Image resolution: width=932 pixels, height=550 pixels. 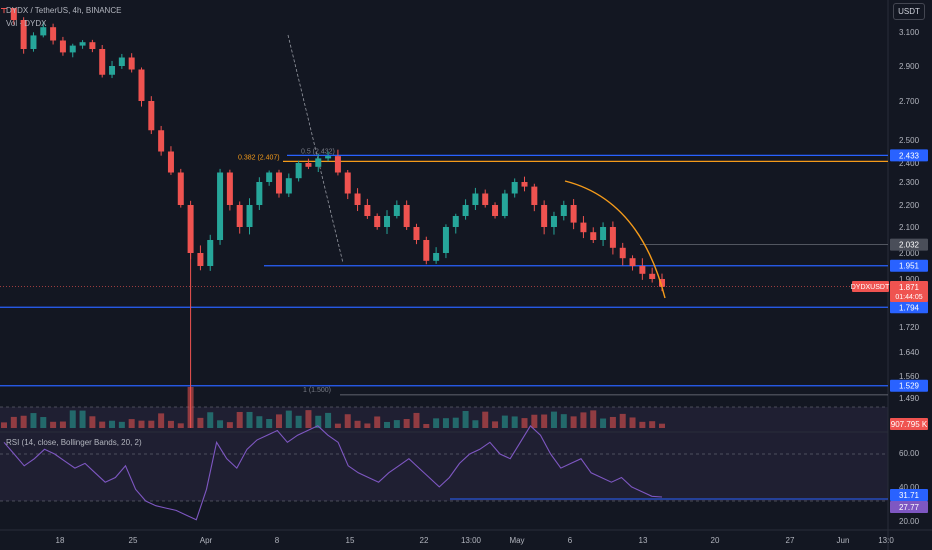 I want to click on price-tick-label: 3.100, so click(x=909, y=32).